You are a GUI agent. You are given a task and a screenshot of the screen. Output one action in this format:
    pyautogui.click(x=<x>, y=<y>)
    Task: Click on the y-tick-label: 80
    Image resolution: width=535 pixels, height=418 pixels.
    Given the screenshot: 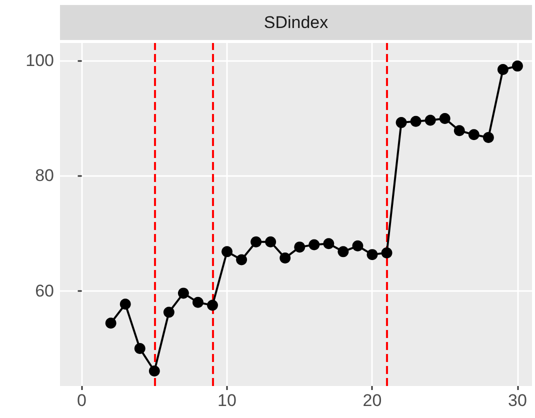 What is the action you would take?
    pyautogui.click(x=44, y=176)
    